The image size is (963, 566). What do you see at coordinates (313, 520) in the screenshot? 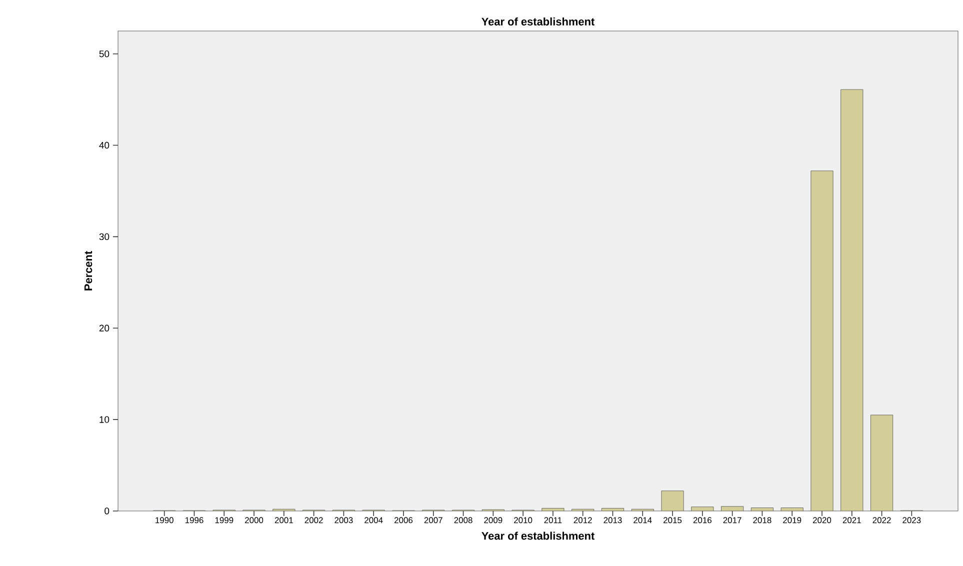
I see `x-tick-label: 2002` at bounding box center [313, 520].